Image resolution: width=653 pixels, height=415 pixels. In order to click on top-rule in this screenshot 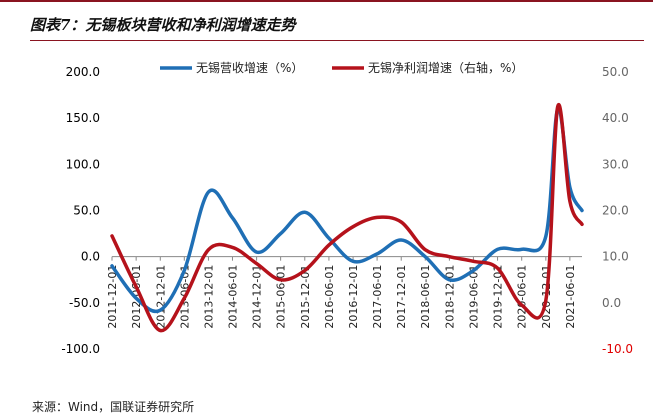, I will do `click(326, 1)`.